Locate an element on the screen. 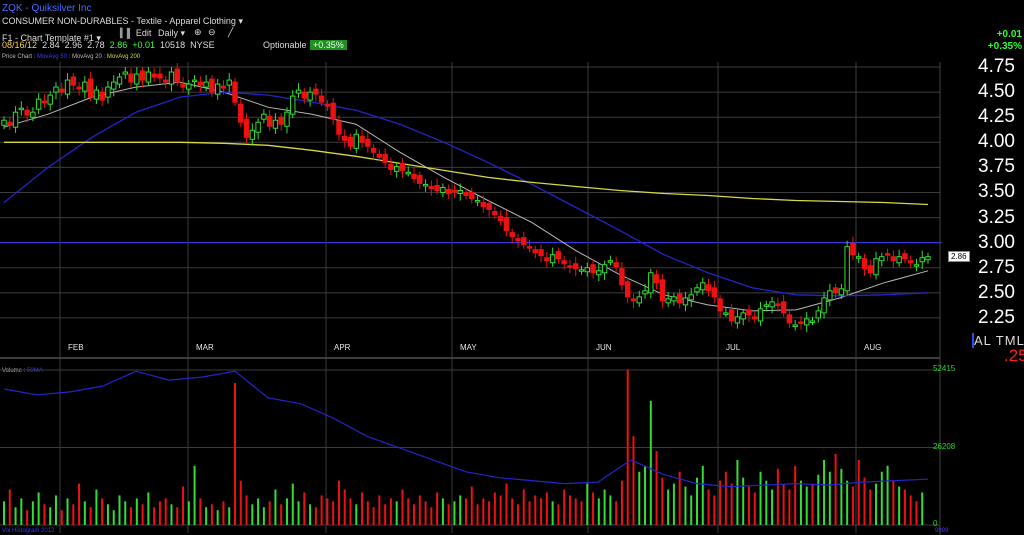 This screenshot has width=1024, height=535. draw-line-icon: ╱ is located at coordinates (231, 32).